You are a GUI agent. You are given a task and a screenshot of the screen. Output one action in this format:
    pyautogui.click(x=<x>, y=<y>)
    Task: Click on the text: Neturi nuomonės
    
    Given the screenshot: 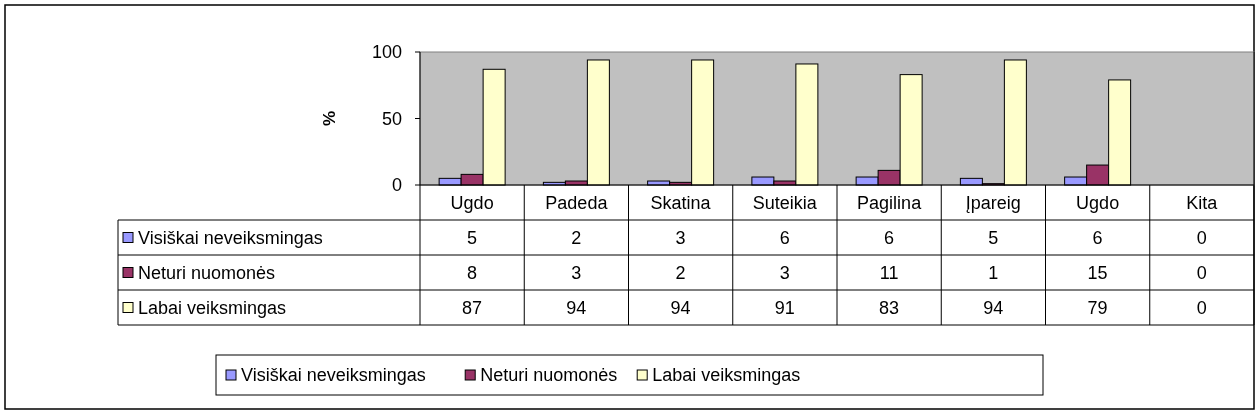 What is the action you would take?
    pyautogui.click(x=207, y=272)
    